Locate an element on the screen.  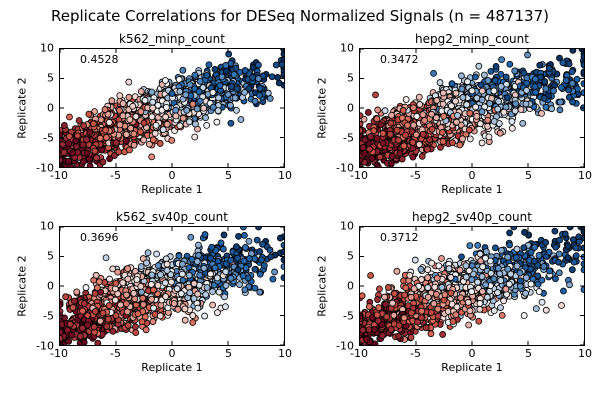
subplot-title: hepg2_minp_count is located at coordinates (472, 39).